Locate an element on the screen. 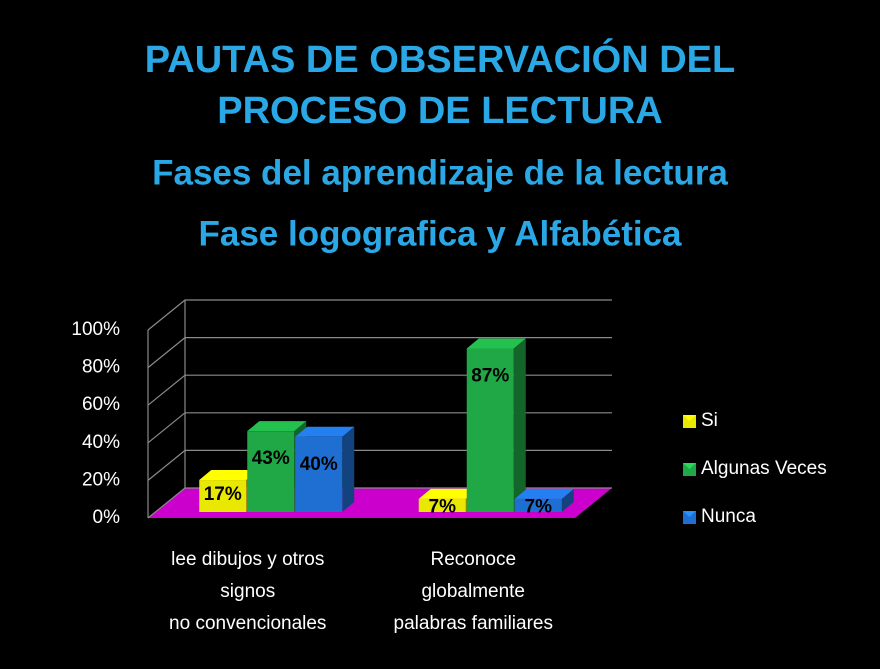 The width and height of the screenshot is (880, 669). legend-label: Nunca is located at coordinates (728, 516).